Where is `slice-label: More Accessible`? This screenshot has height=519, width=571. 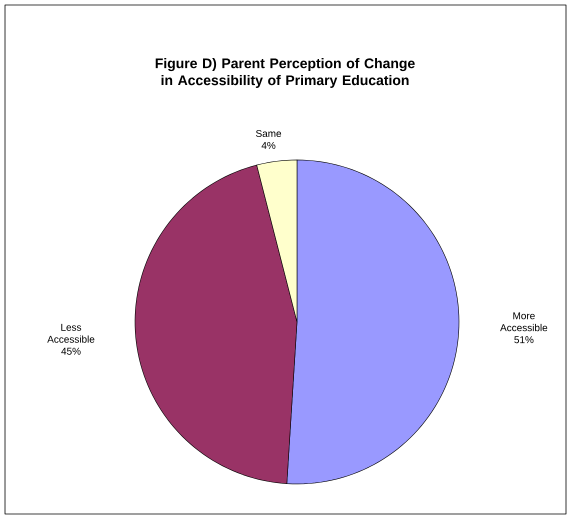 slice-label: More Accessible is located at coordinates (524, 322).